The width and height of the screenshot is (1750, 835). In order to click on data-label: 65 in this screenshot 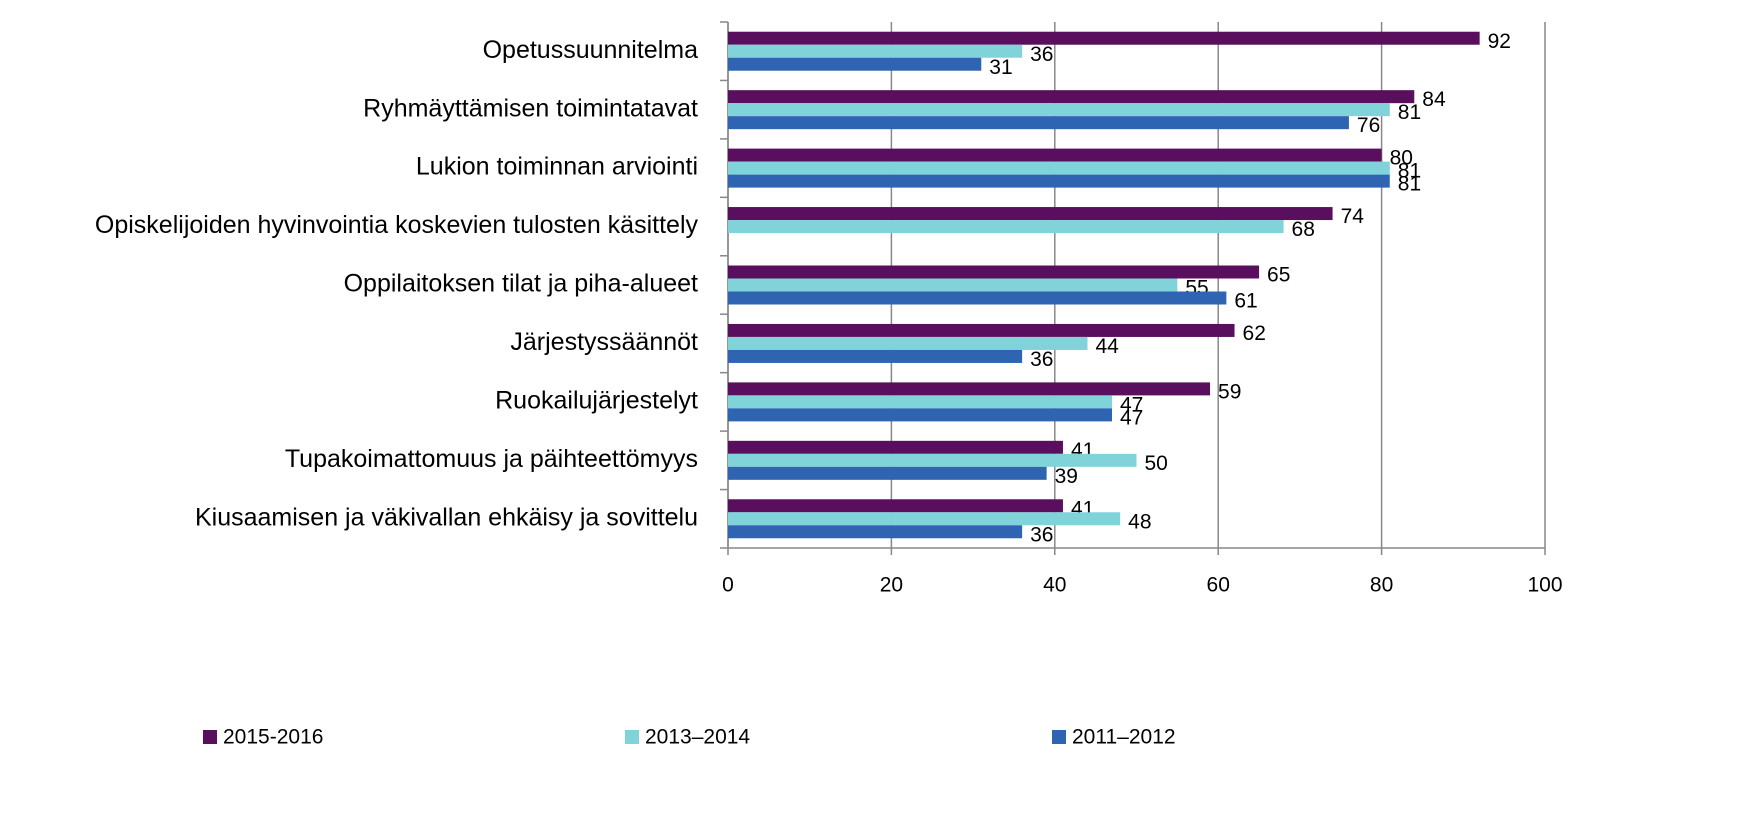, I will do `click(1278, 275)`.